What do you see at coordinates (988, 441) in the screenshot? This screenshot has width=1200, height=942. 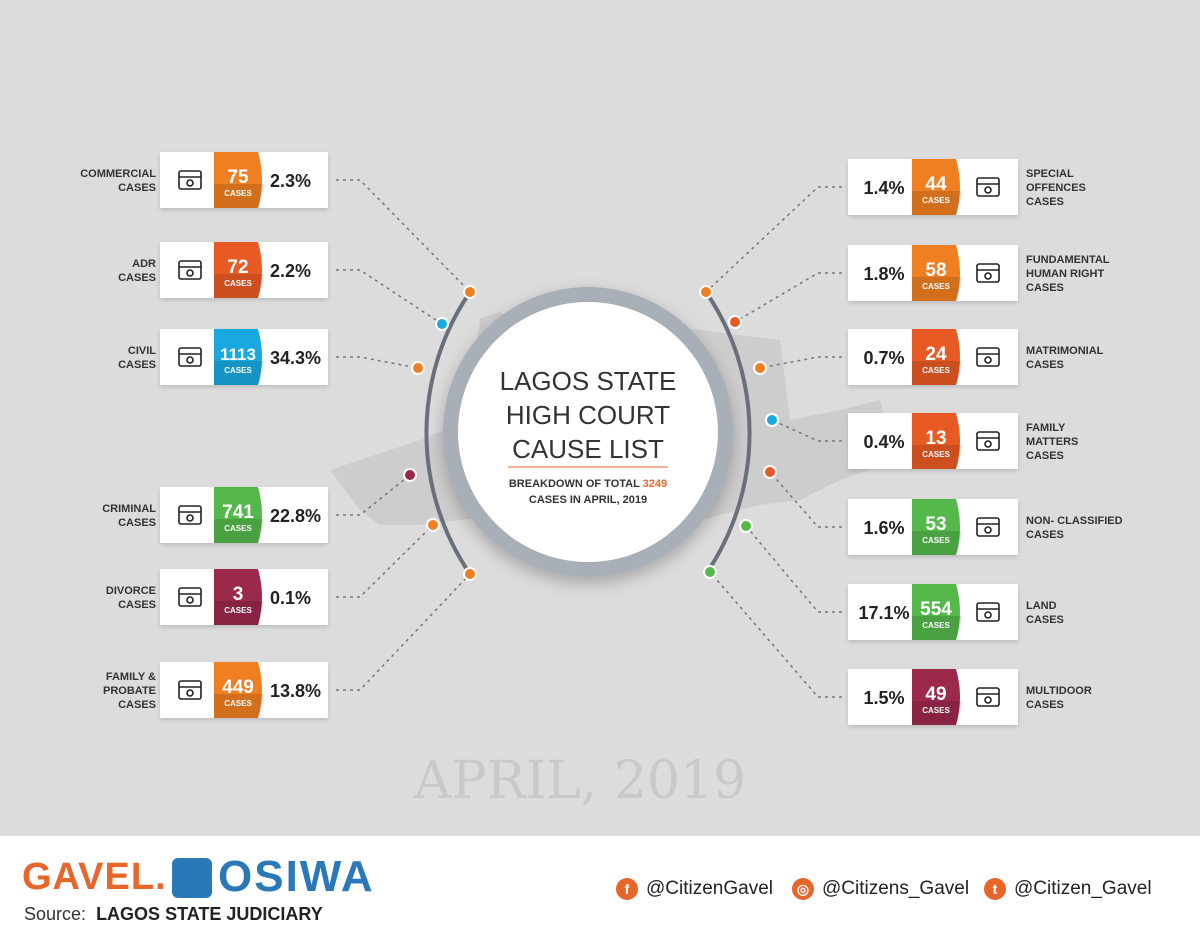 I see `family-house-icon-frame` at bounding box center [988, 441].